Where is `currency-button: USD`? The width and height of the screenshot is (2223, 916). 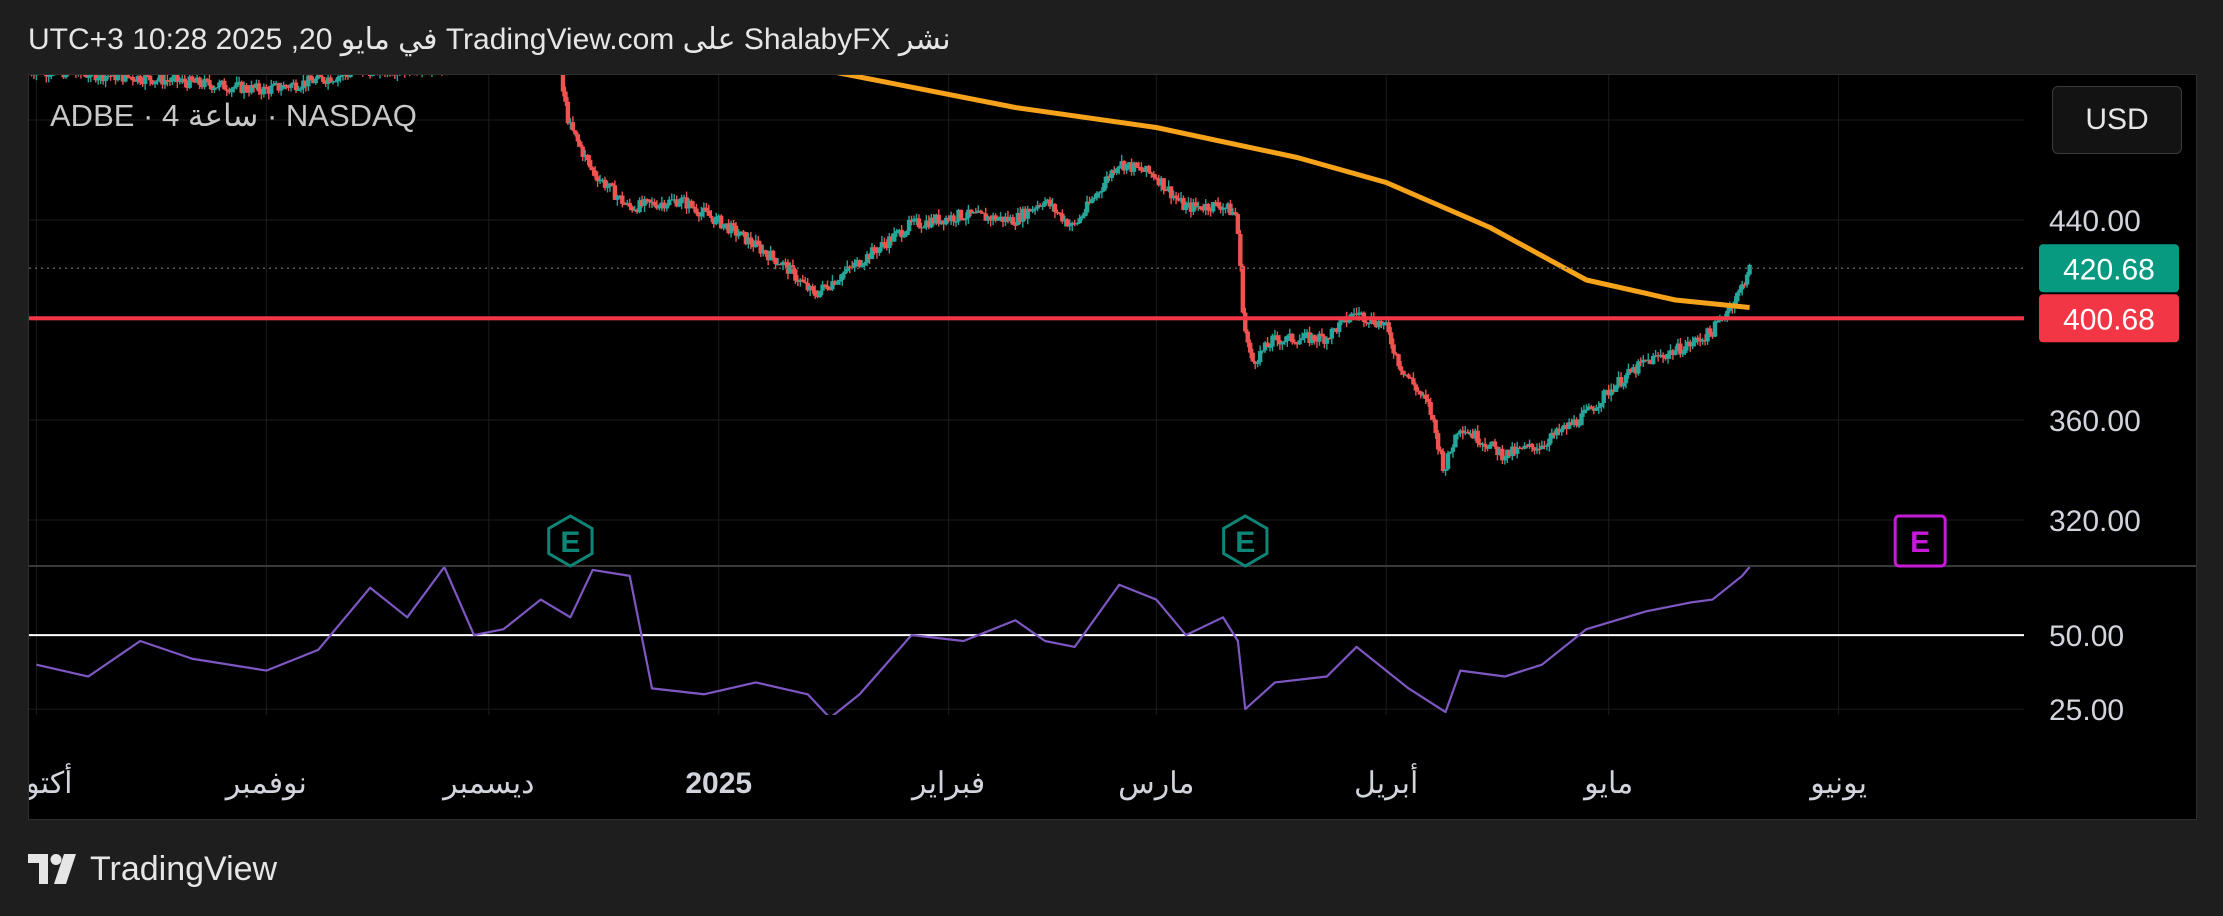
currency-button: USD is located at coordinates (2117, 120).